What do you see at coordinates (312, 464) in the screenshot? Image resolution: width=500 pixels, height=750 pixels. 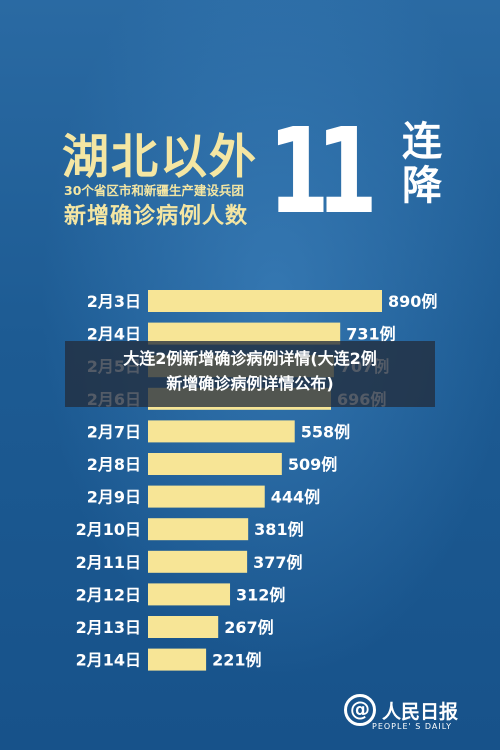 I see `value-label: 509例` at bounding box center [312, 464].